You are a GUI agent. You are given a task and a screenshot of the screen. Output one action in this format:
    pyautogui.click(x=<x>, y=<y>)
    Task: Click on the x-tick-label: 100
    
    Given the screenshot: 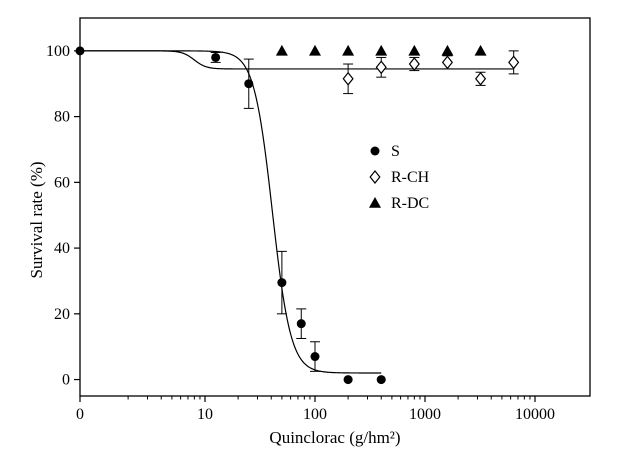 What is the action you would take?
    pyautogui.click(x=315, y=414)
    